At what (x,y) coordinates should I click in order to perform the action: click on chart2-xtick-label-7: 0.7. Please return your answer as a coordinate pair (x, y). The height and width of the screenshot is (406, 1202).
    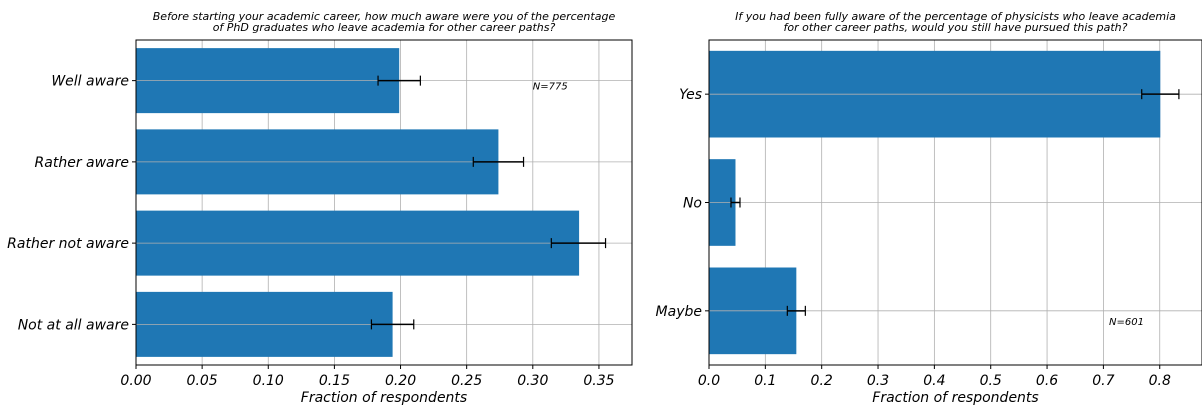
    Looking at the image, I should click on (1103, 381).